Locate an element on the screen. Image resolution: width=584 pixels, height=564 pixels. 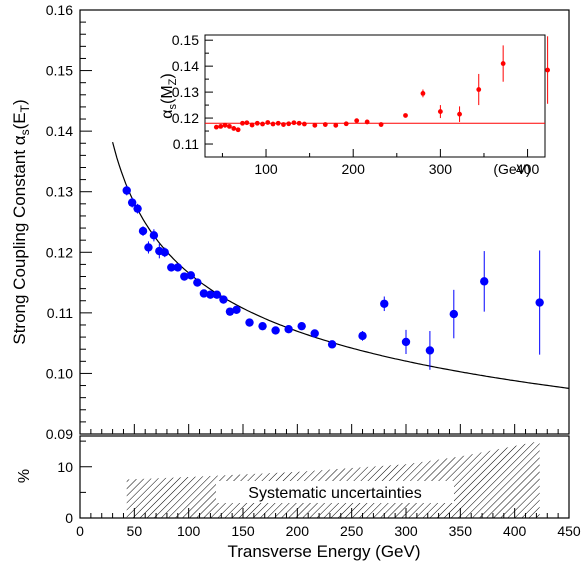
y-tick-label: 0.09 is located at coordinates (59, 434).